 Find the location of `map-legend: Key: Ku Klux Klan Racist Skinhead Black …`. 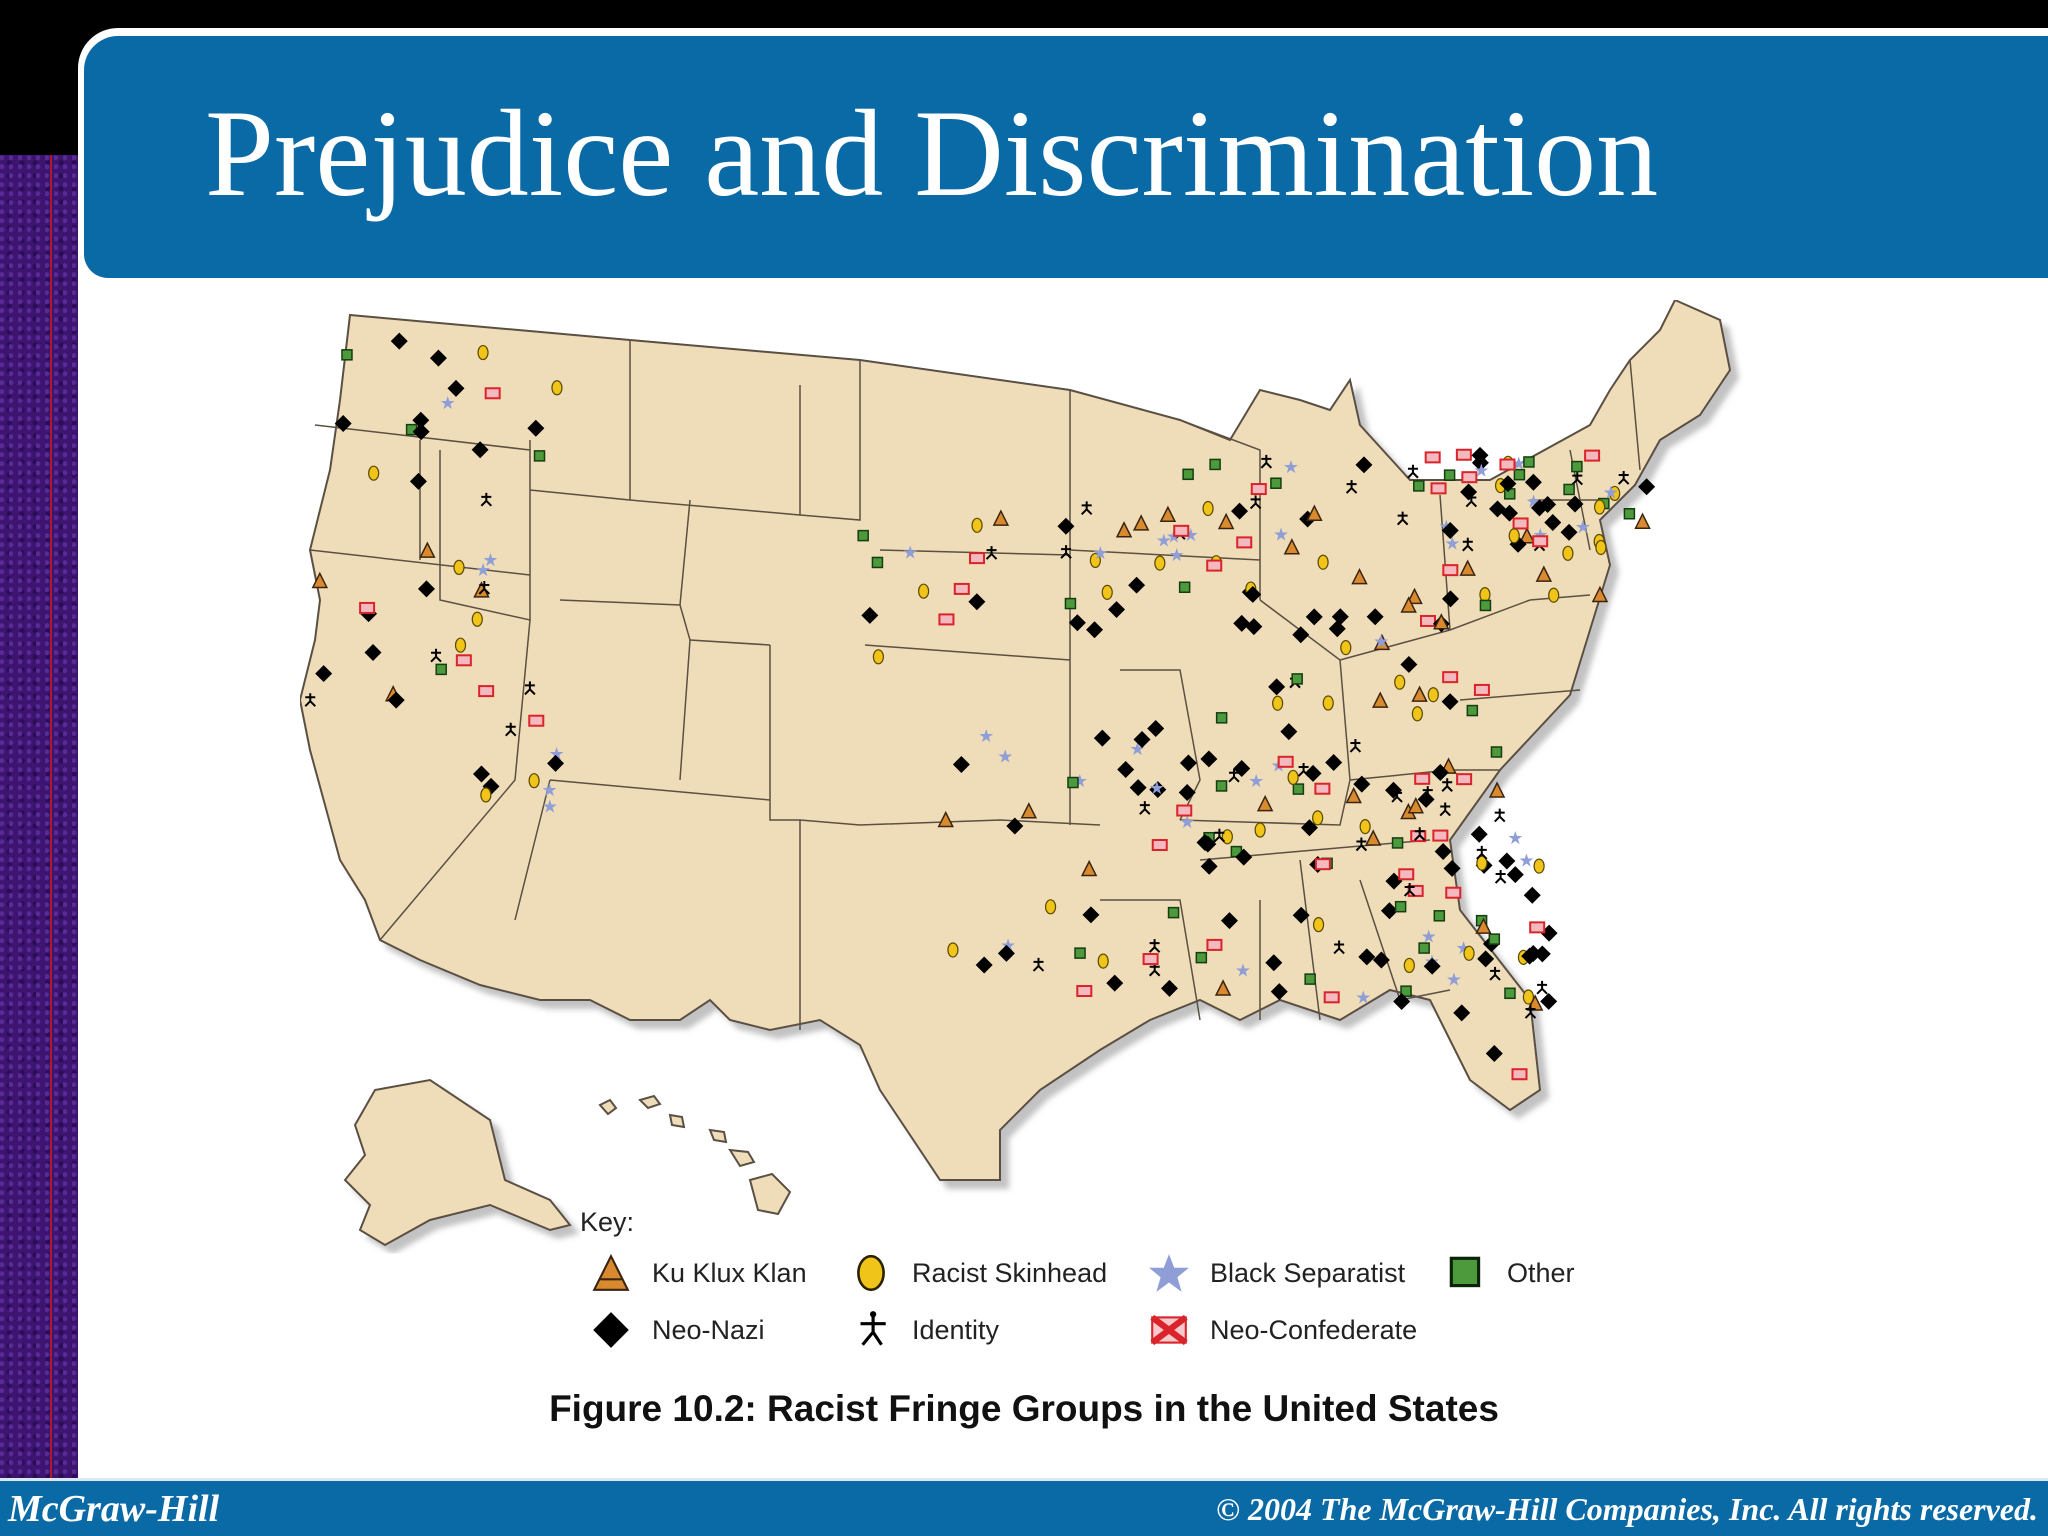

map-legend: Key: Ku Klux Klan Racist Skinhead Black … is located at coordinates (1130, 1285).